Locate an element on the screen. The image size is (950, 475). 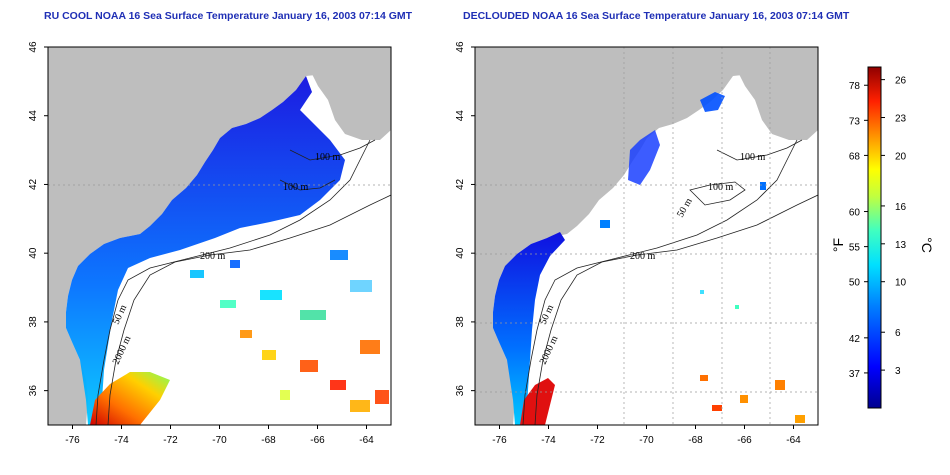
fahrenheit-unit-label: °F is located at coordinates (838, 245).